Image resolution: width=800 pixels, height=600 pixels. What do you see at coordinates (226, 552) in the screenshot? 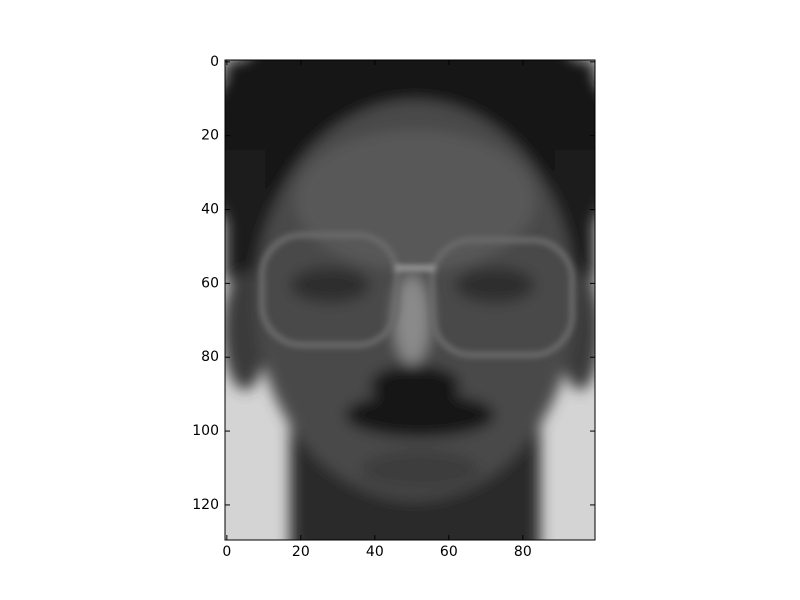
I see `x-tick-label: 0` at bounding box center [226, 552].